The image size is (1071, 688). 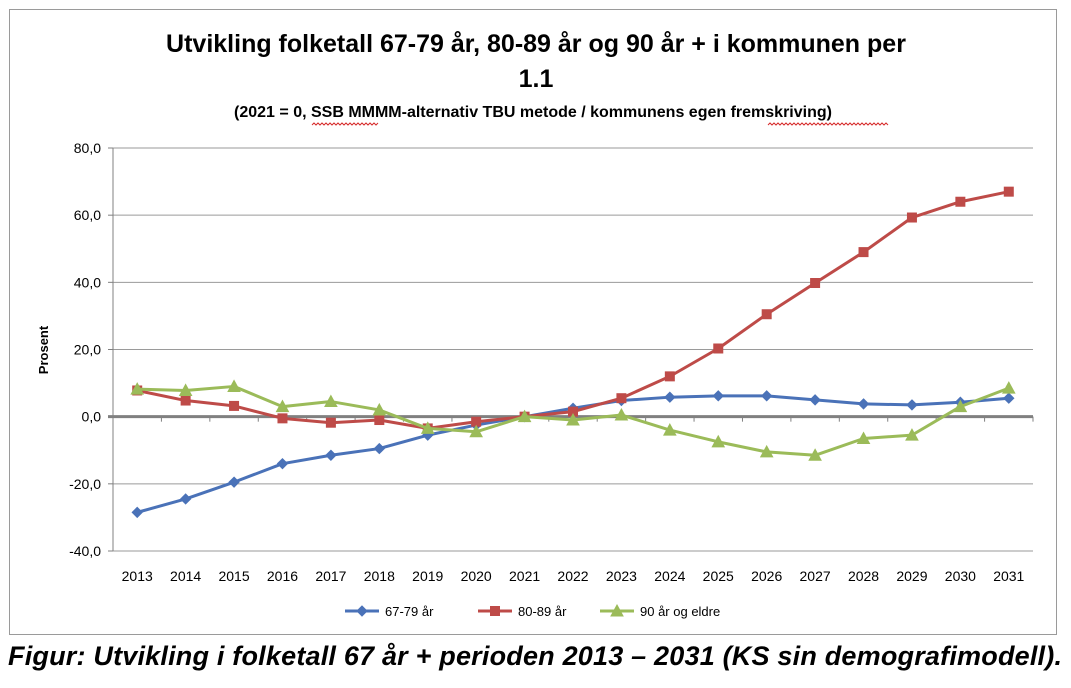 I want to click on x-tick-label: 2015, so click(x=233, y=576).